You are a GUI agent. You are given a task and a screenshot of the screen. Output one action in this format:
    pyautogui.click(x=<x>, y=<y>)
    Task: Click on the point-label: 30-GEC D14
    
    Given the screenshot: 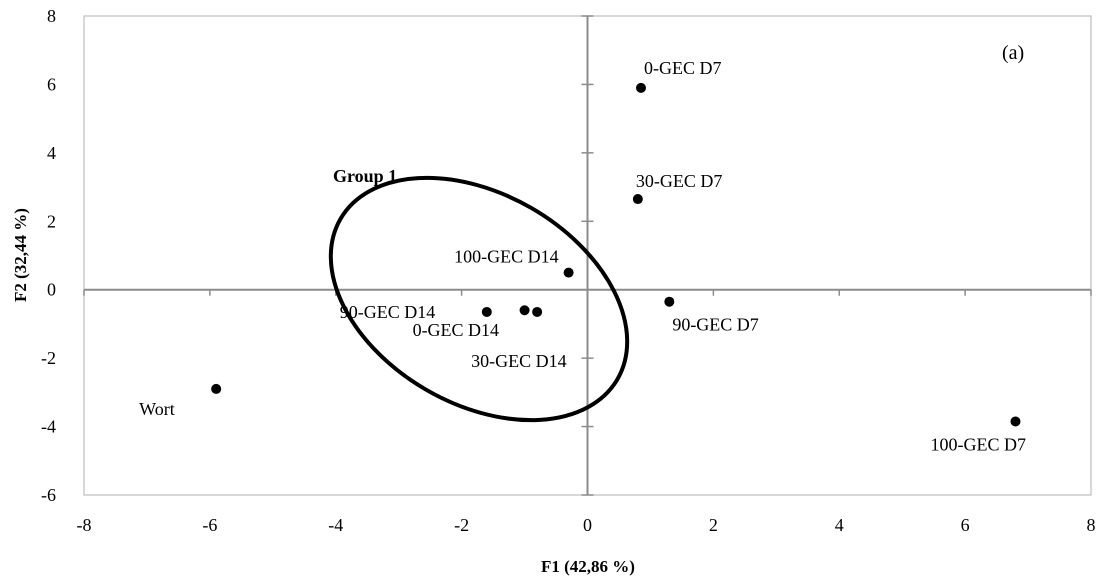 What is the action you would take?
    pyautogui.click(x=519, y=361)
    